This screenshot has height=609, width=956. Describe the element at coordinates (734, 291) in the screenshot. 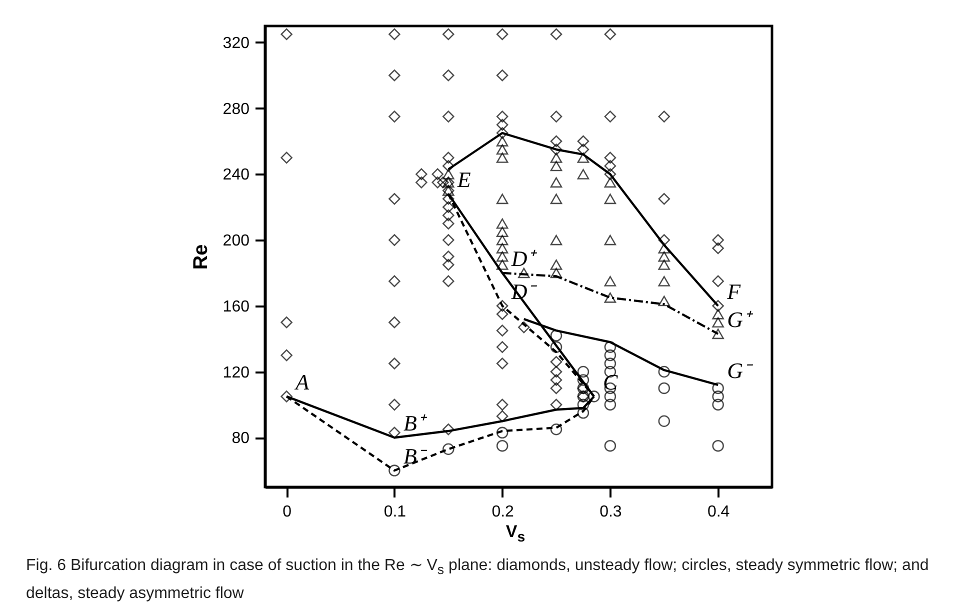

I see `annotation: F` at that location.